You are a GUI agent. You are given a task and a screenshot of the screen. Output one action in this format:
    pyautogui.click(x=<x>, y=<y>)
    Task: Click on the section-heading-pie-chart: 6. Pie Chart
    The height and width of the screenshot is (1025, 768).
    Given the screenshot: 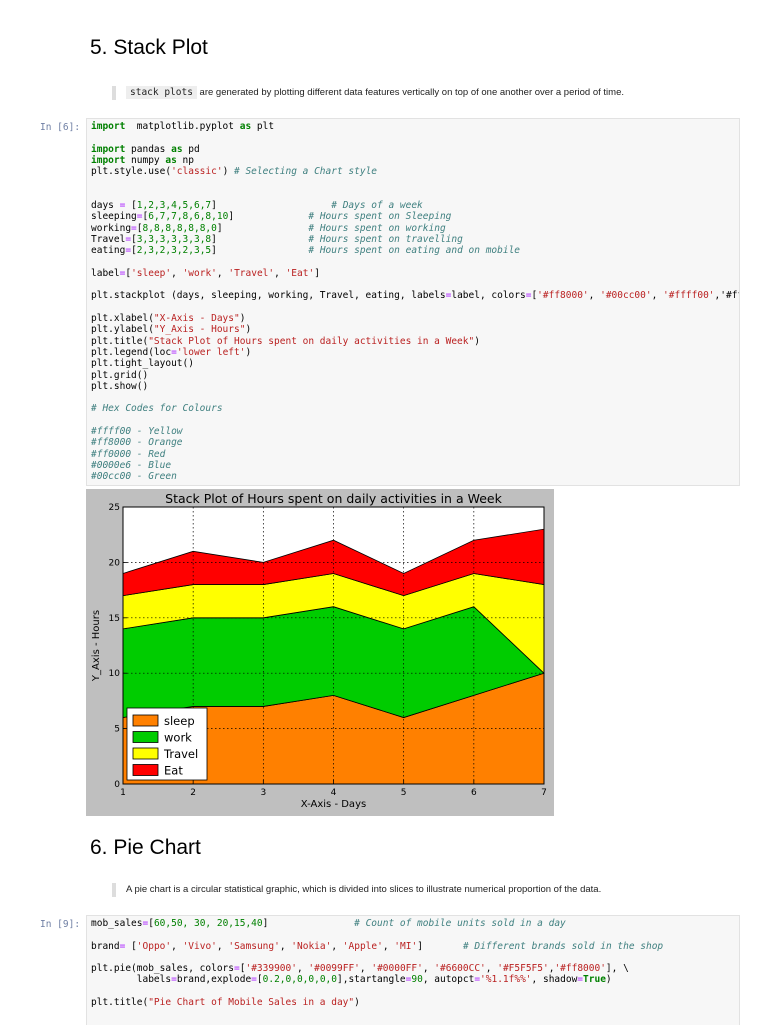 What is the action you would take?
    pyautogui.click(x=145, y=847)
    